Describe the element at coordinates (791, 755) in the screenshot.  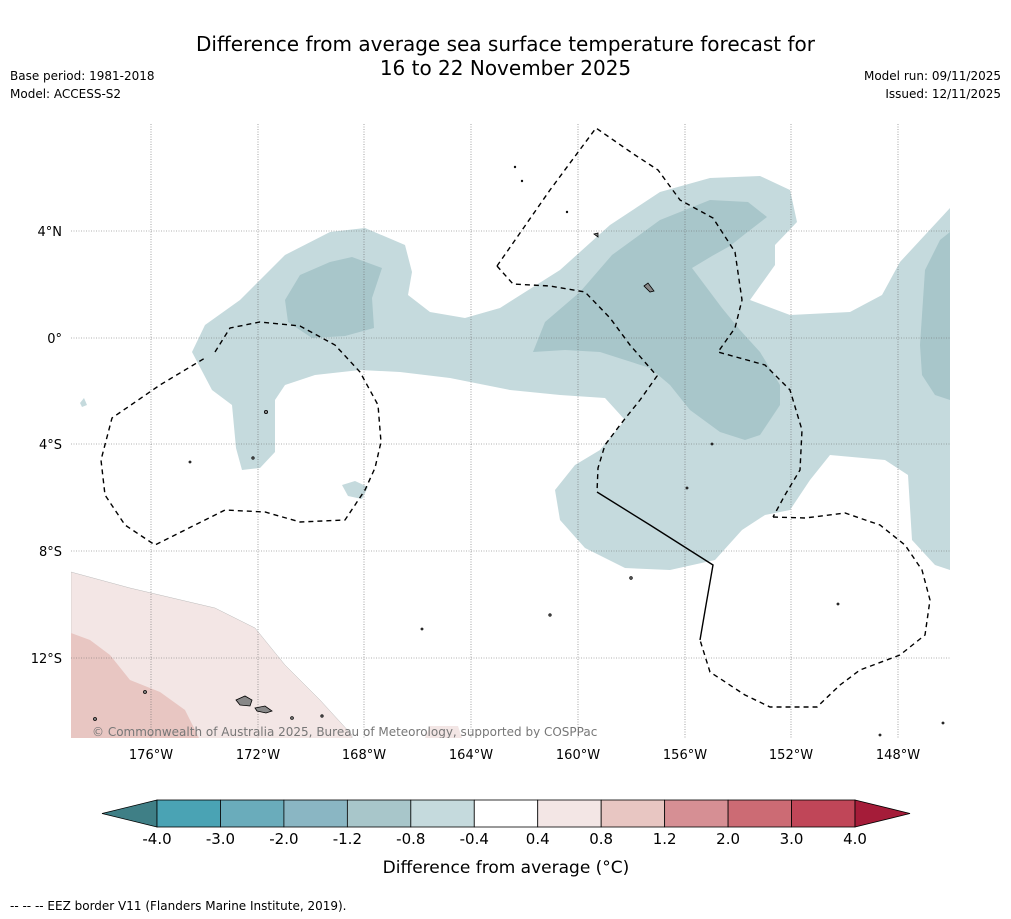
I see `lon-label-152w: 152°W` at that location.